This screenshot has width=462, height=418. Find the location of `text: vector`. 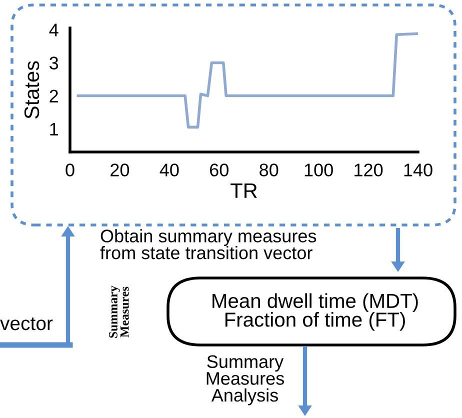

text: vector is located at coordinates (26, 323).